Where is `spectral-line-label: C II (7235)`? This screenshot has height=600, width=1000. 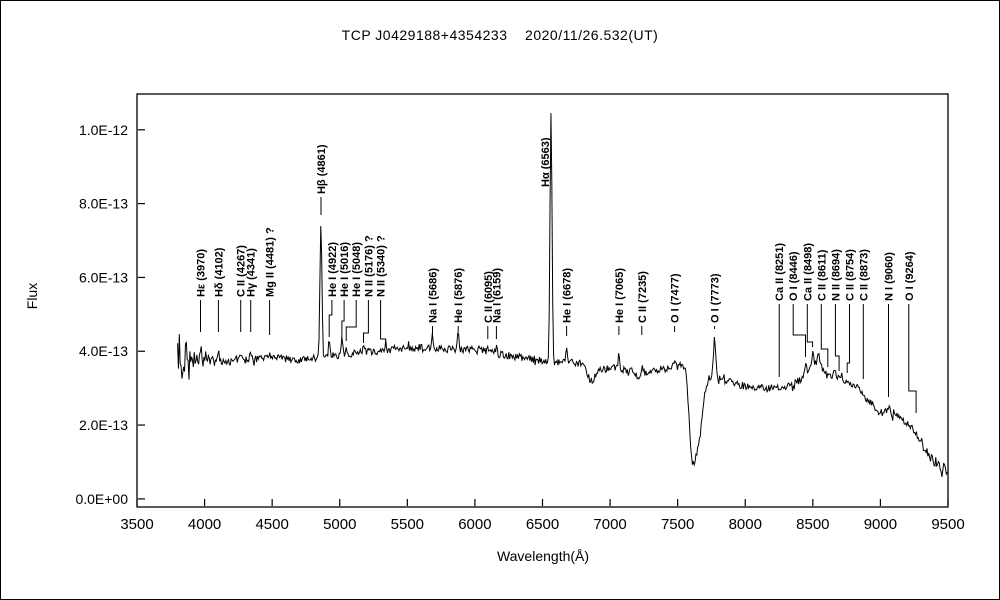
spectral-line-label: C II (7235) is located at coordinates (643, 297).